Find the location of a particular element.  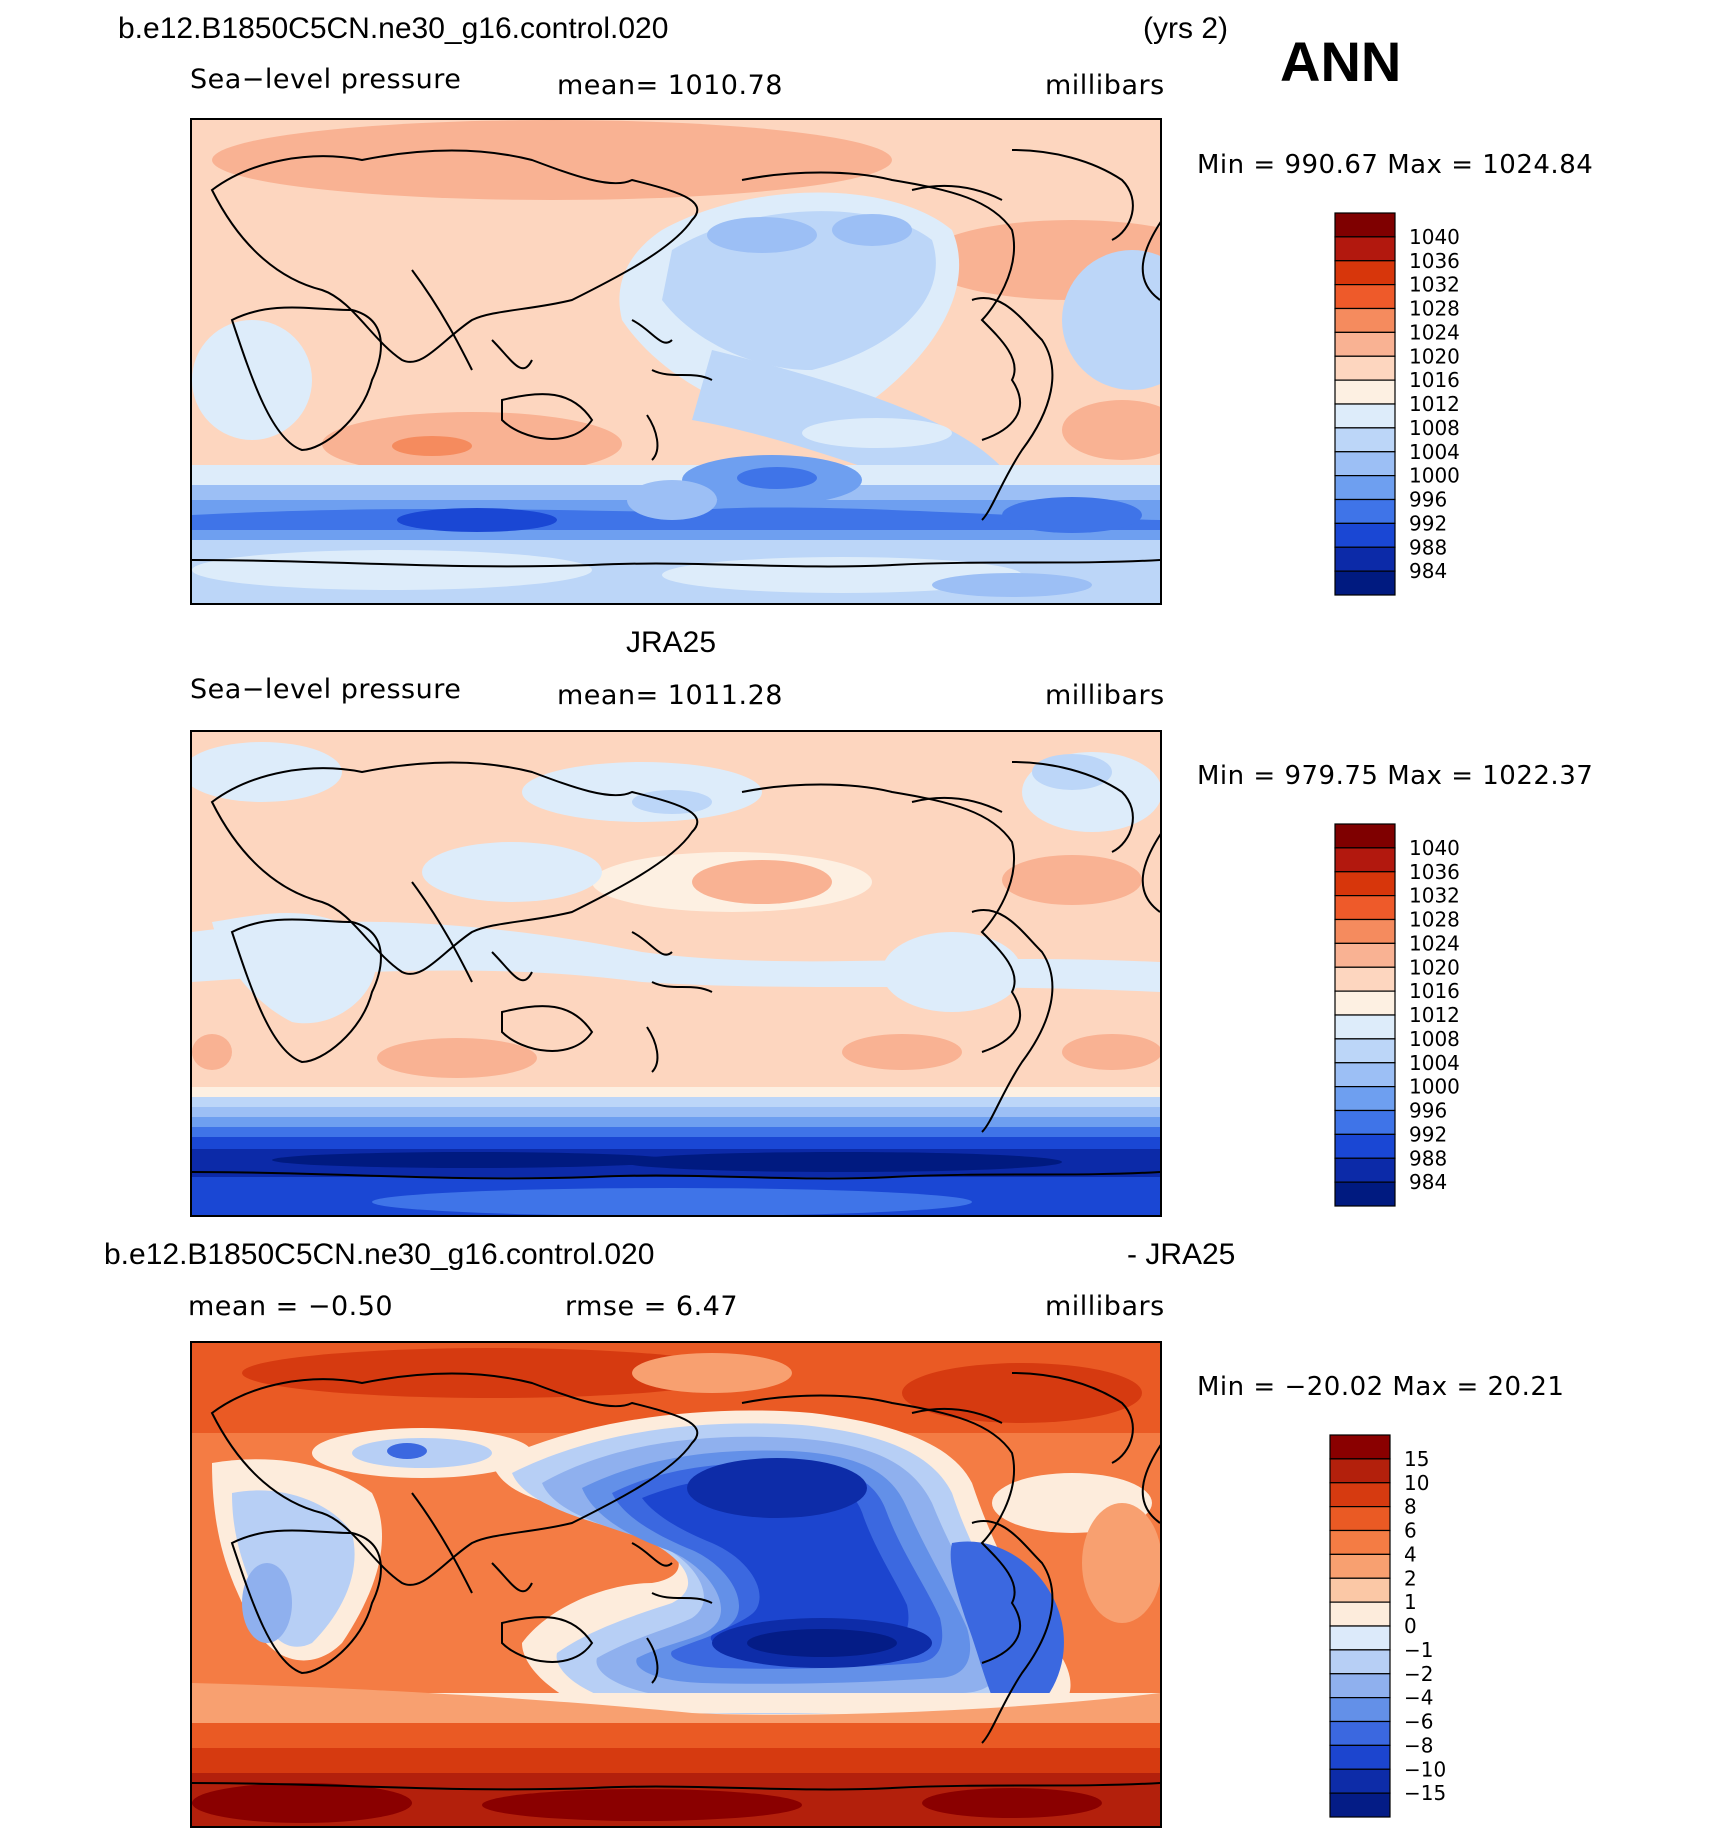

colorbar-tick-label: 1024 is located at coordinates (1434, 943).